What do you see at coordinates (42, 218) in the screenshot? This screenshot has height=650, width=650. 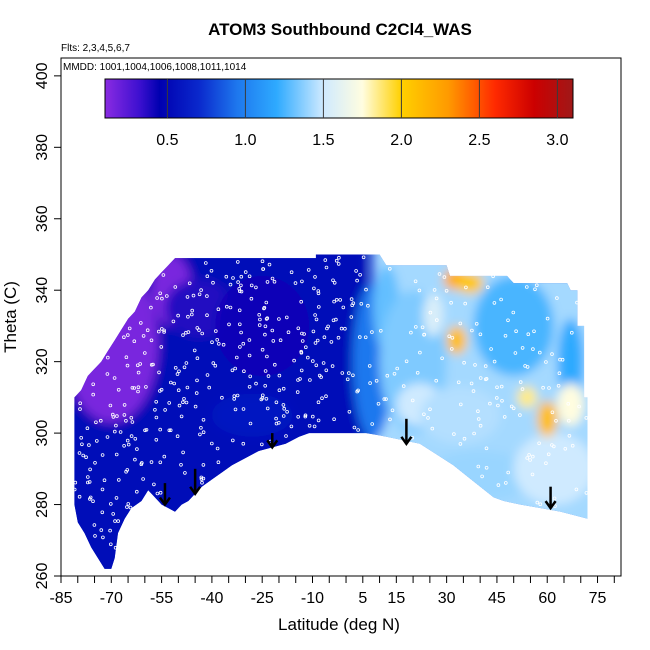 I see `y-tick-label: 360` at bounding box center [42, 218].